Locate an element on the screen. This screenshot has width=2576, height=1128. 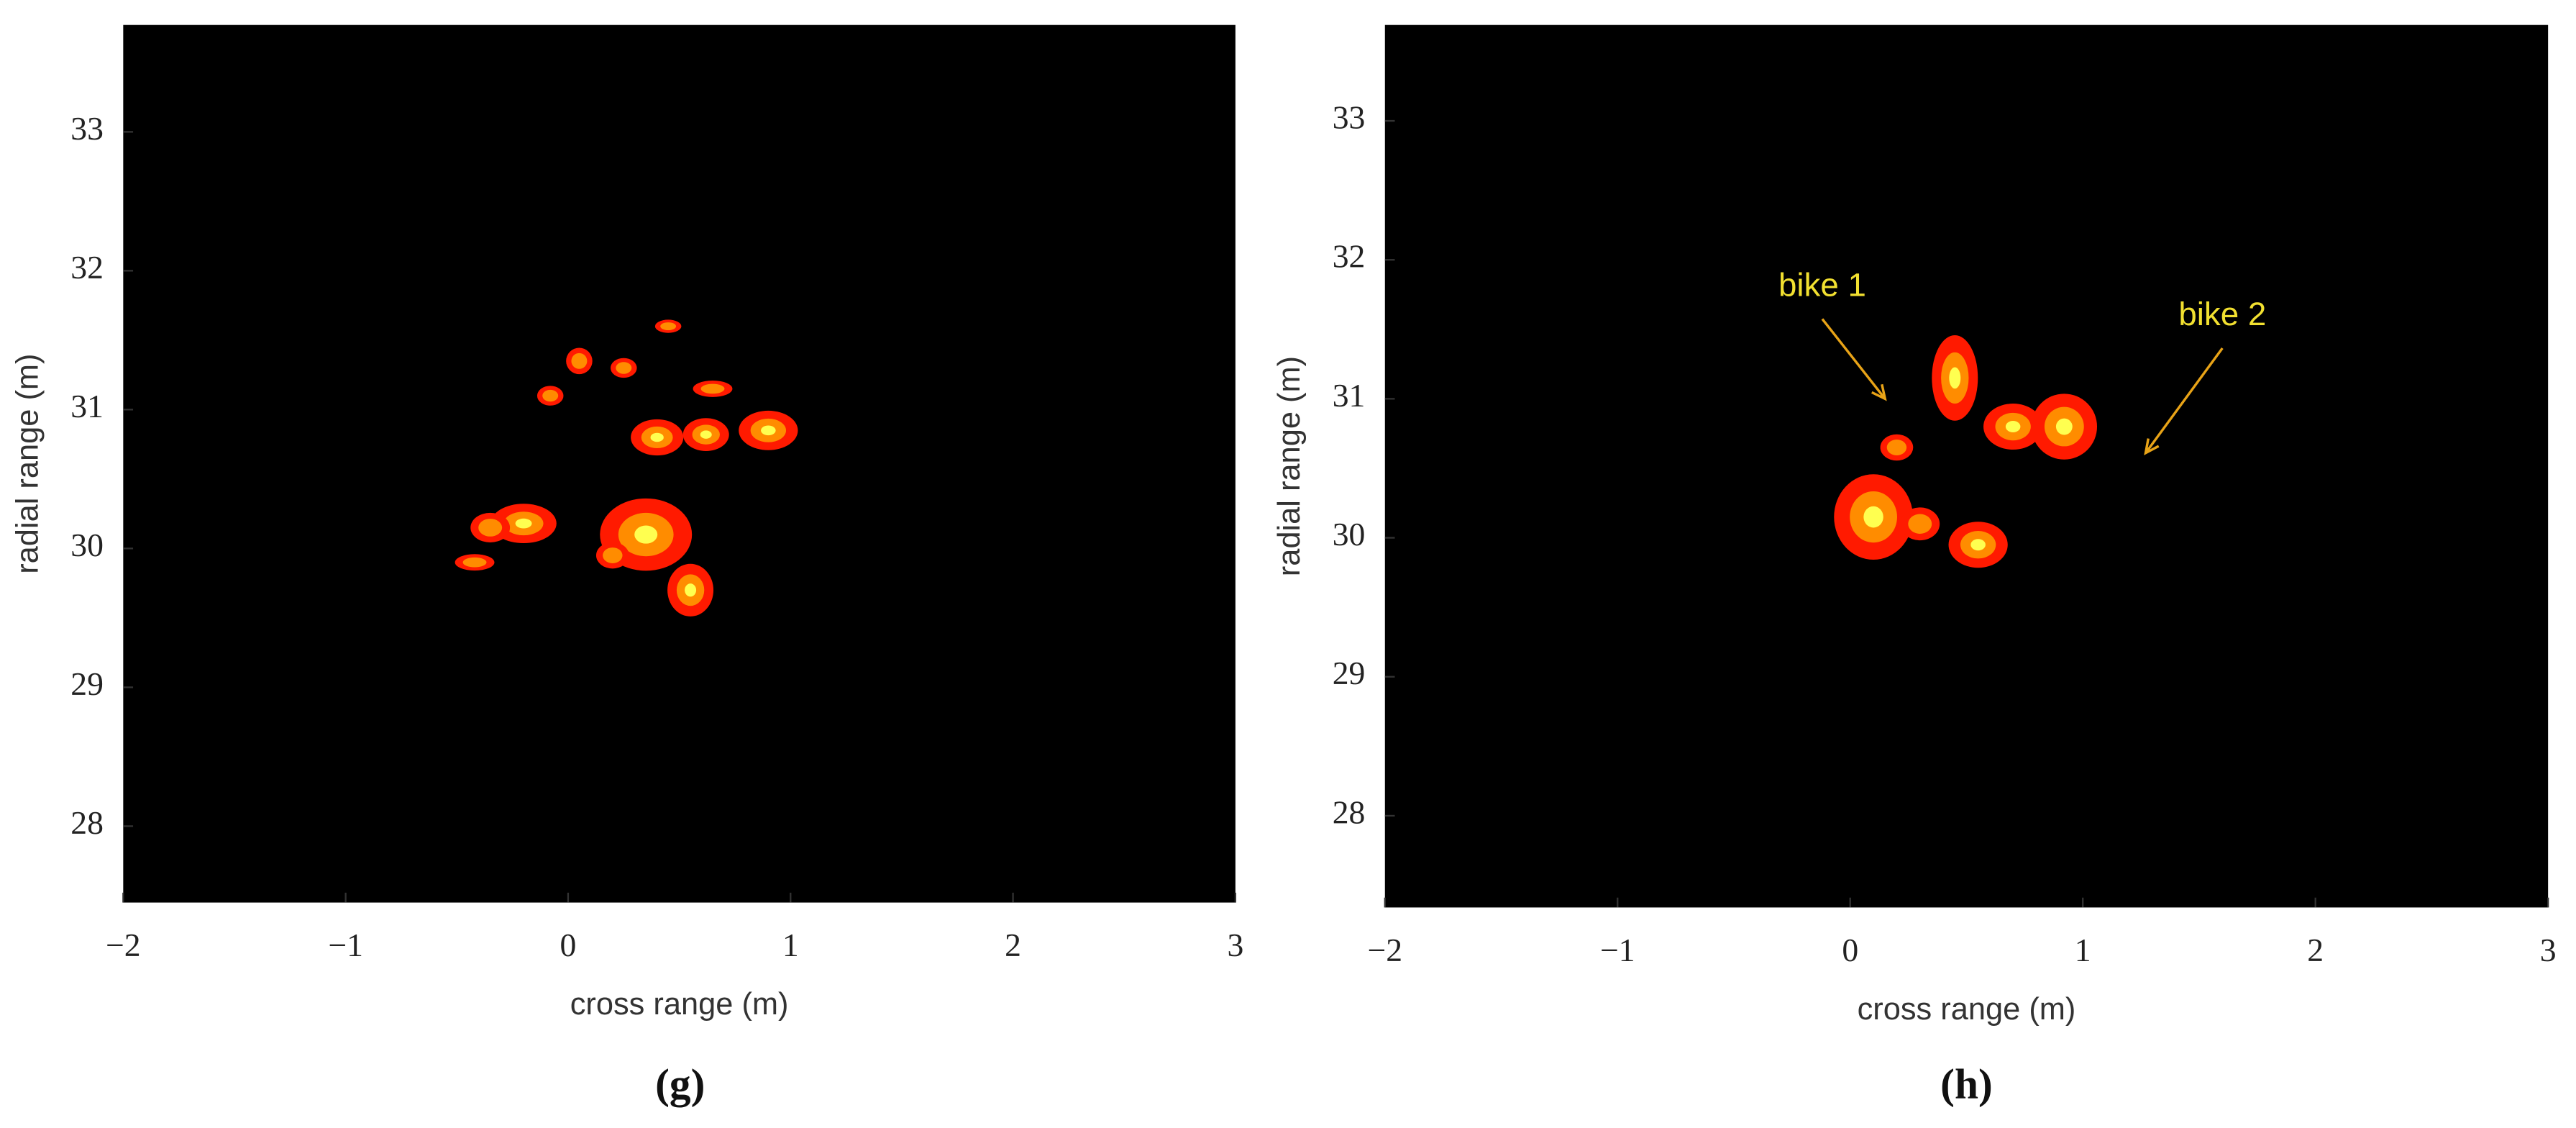
annotation: bike 1 is located at coordinates (1822, 284).